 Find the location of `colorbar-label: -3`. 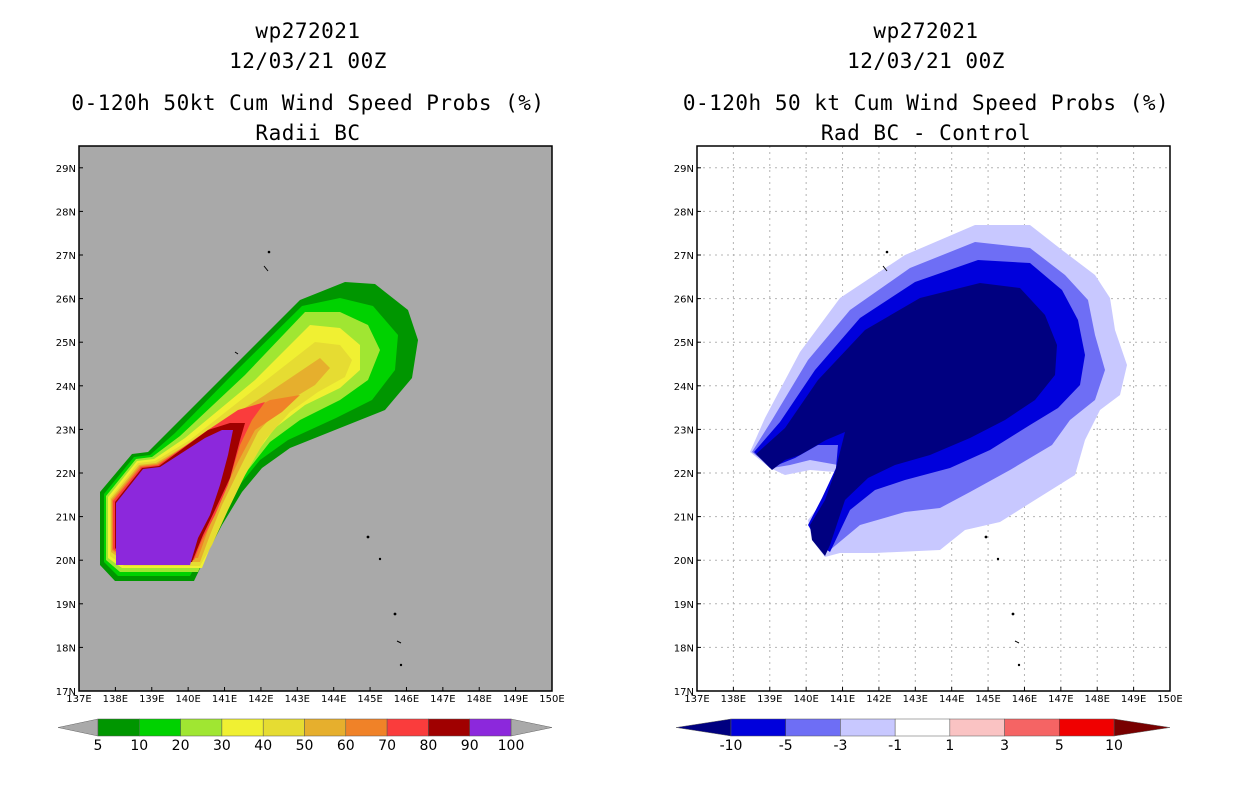

colorbar-label: -3 is located at coordinates (840, 746).